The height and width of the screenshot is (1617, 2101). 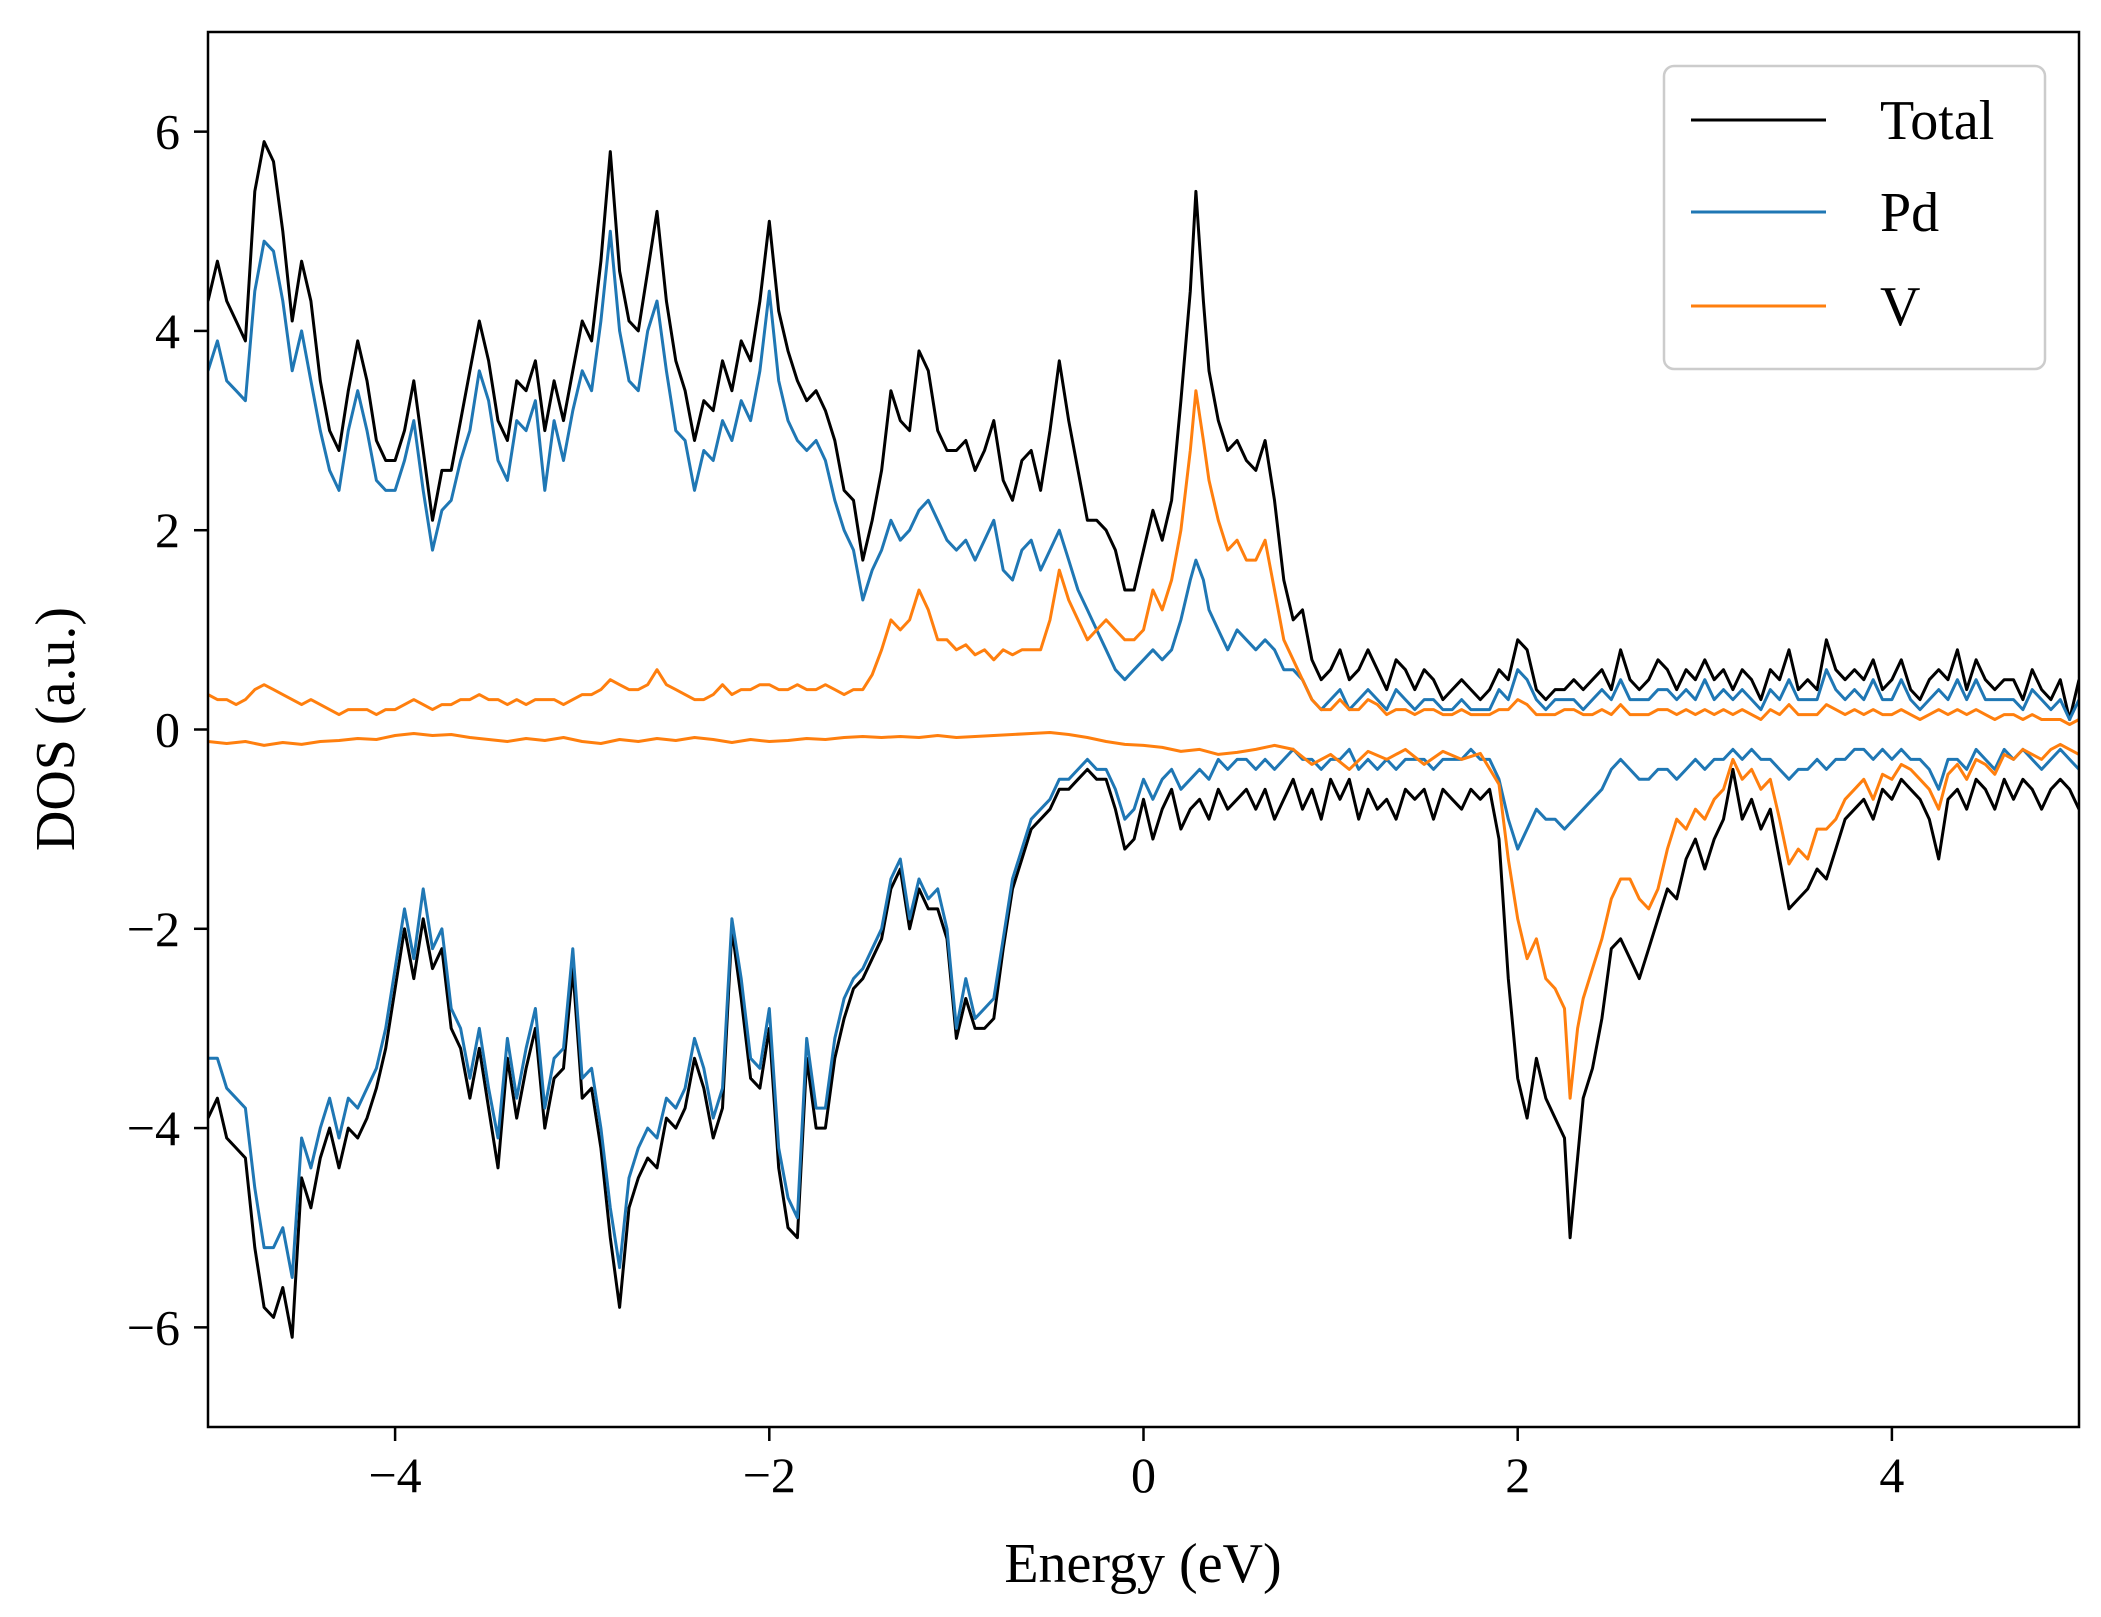 What do you see at coordinates (1900, 307) in the screenshot?
I see `legend-label-v: V` at bounding box center [1900, 307].